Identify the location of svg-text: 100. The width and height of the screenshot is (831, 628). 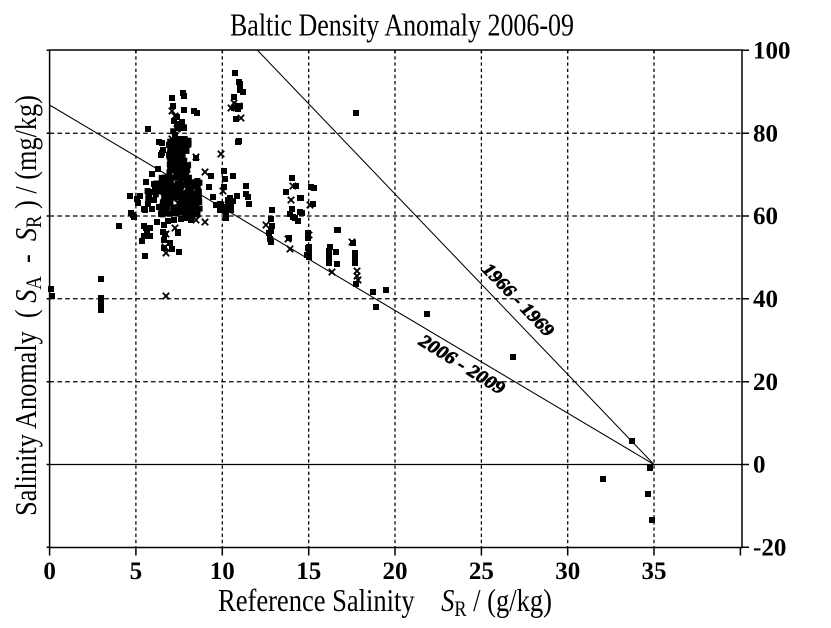
(772, 51).